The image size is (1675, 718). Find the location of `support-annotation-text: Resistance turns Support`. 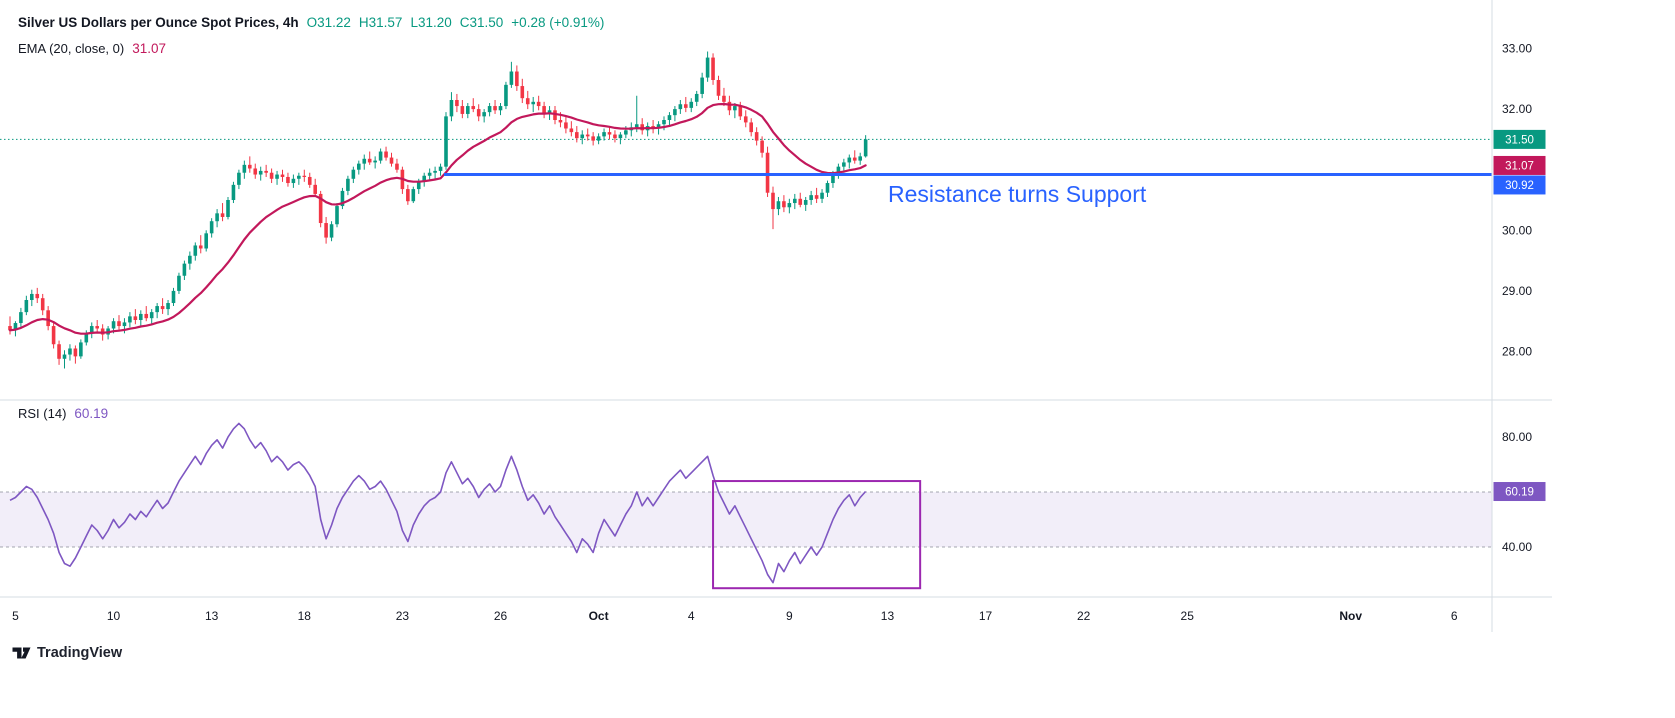

support-annotation-text: Resistance turns Support is located at coordinates (1017, 194).